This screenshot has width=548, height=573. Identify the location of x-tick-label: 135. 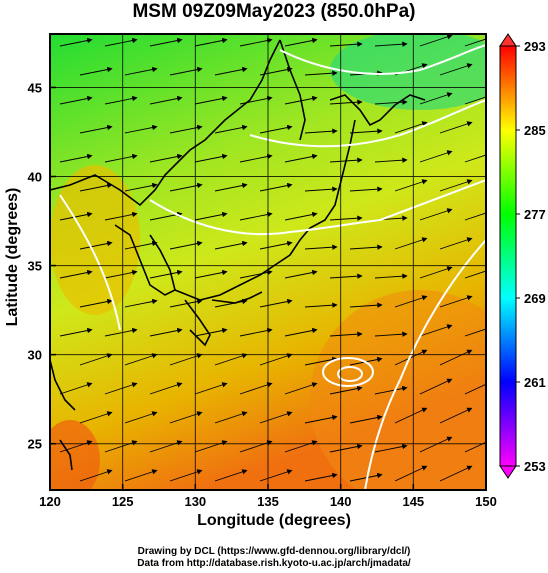
(268, 501).